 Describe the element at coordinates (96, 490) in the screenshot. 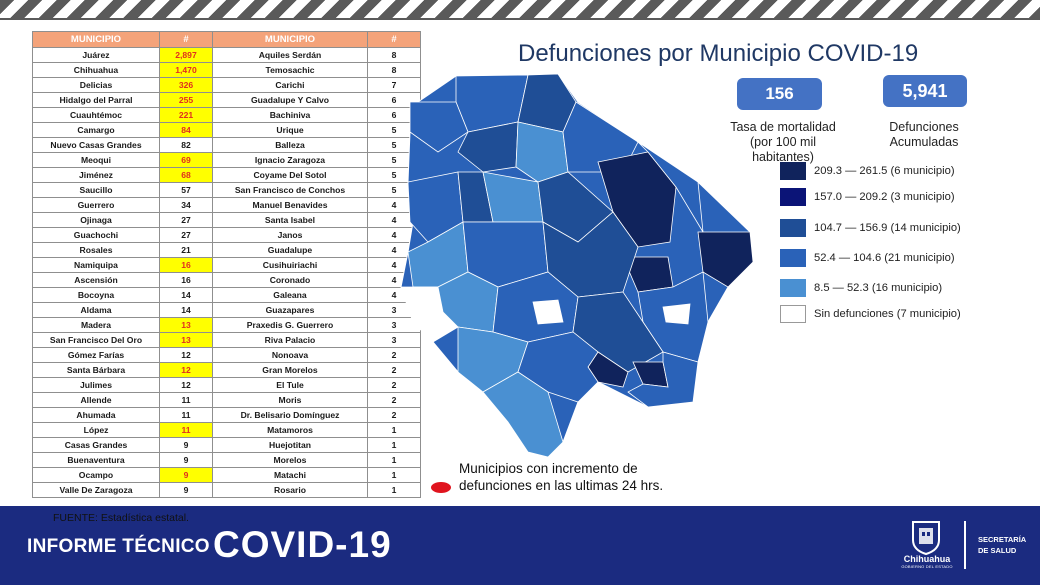

I see `municipio-cell: Valle De Zaragoza` at that location.